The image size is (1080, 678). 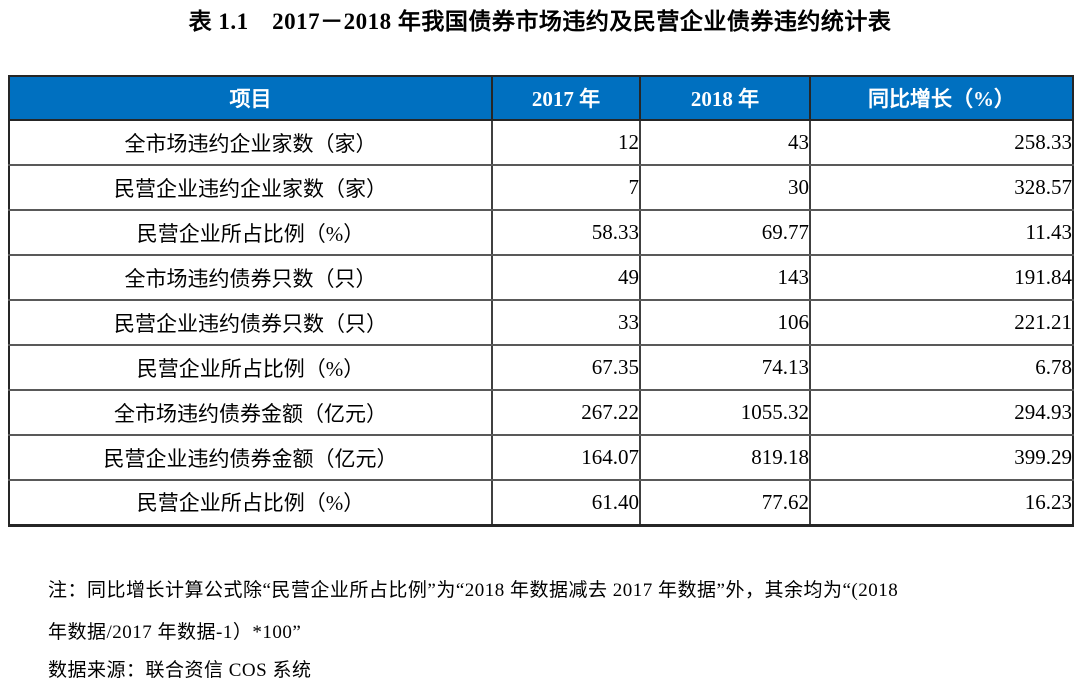 I want to click on col-header-item: 项目, so click(x=250, y=98).